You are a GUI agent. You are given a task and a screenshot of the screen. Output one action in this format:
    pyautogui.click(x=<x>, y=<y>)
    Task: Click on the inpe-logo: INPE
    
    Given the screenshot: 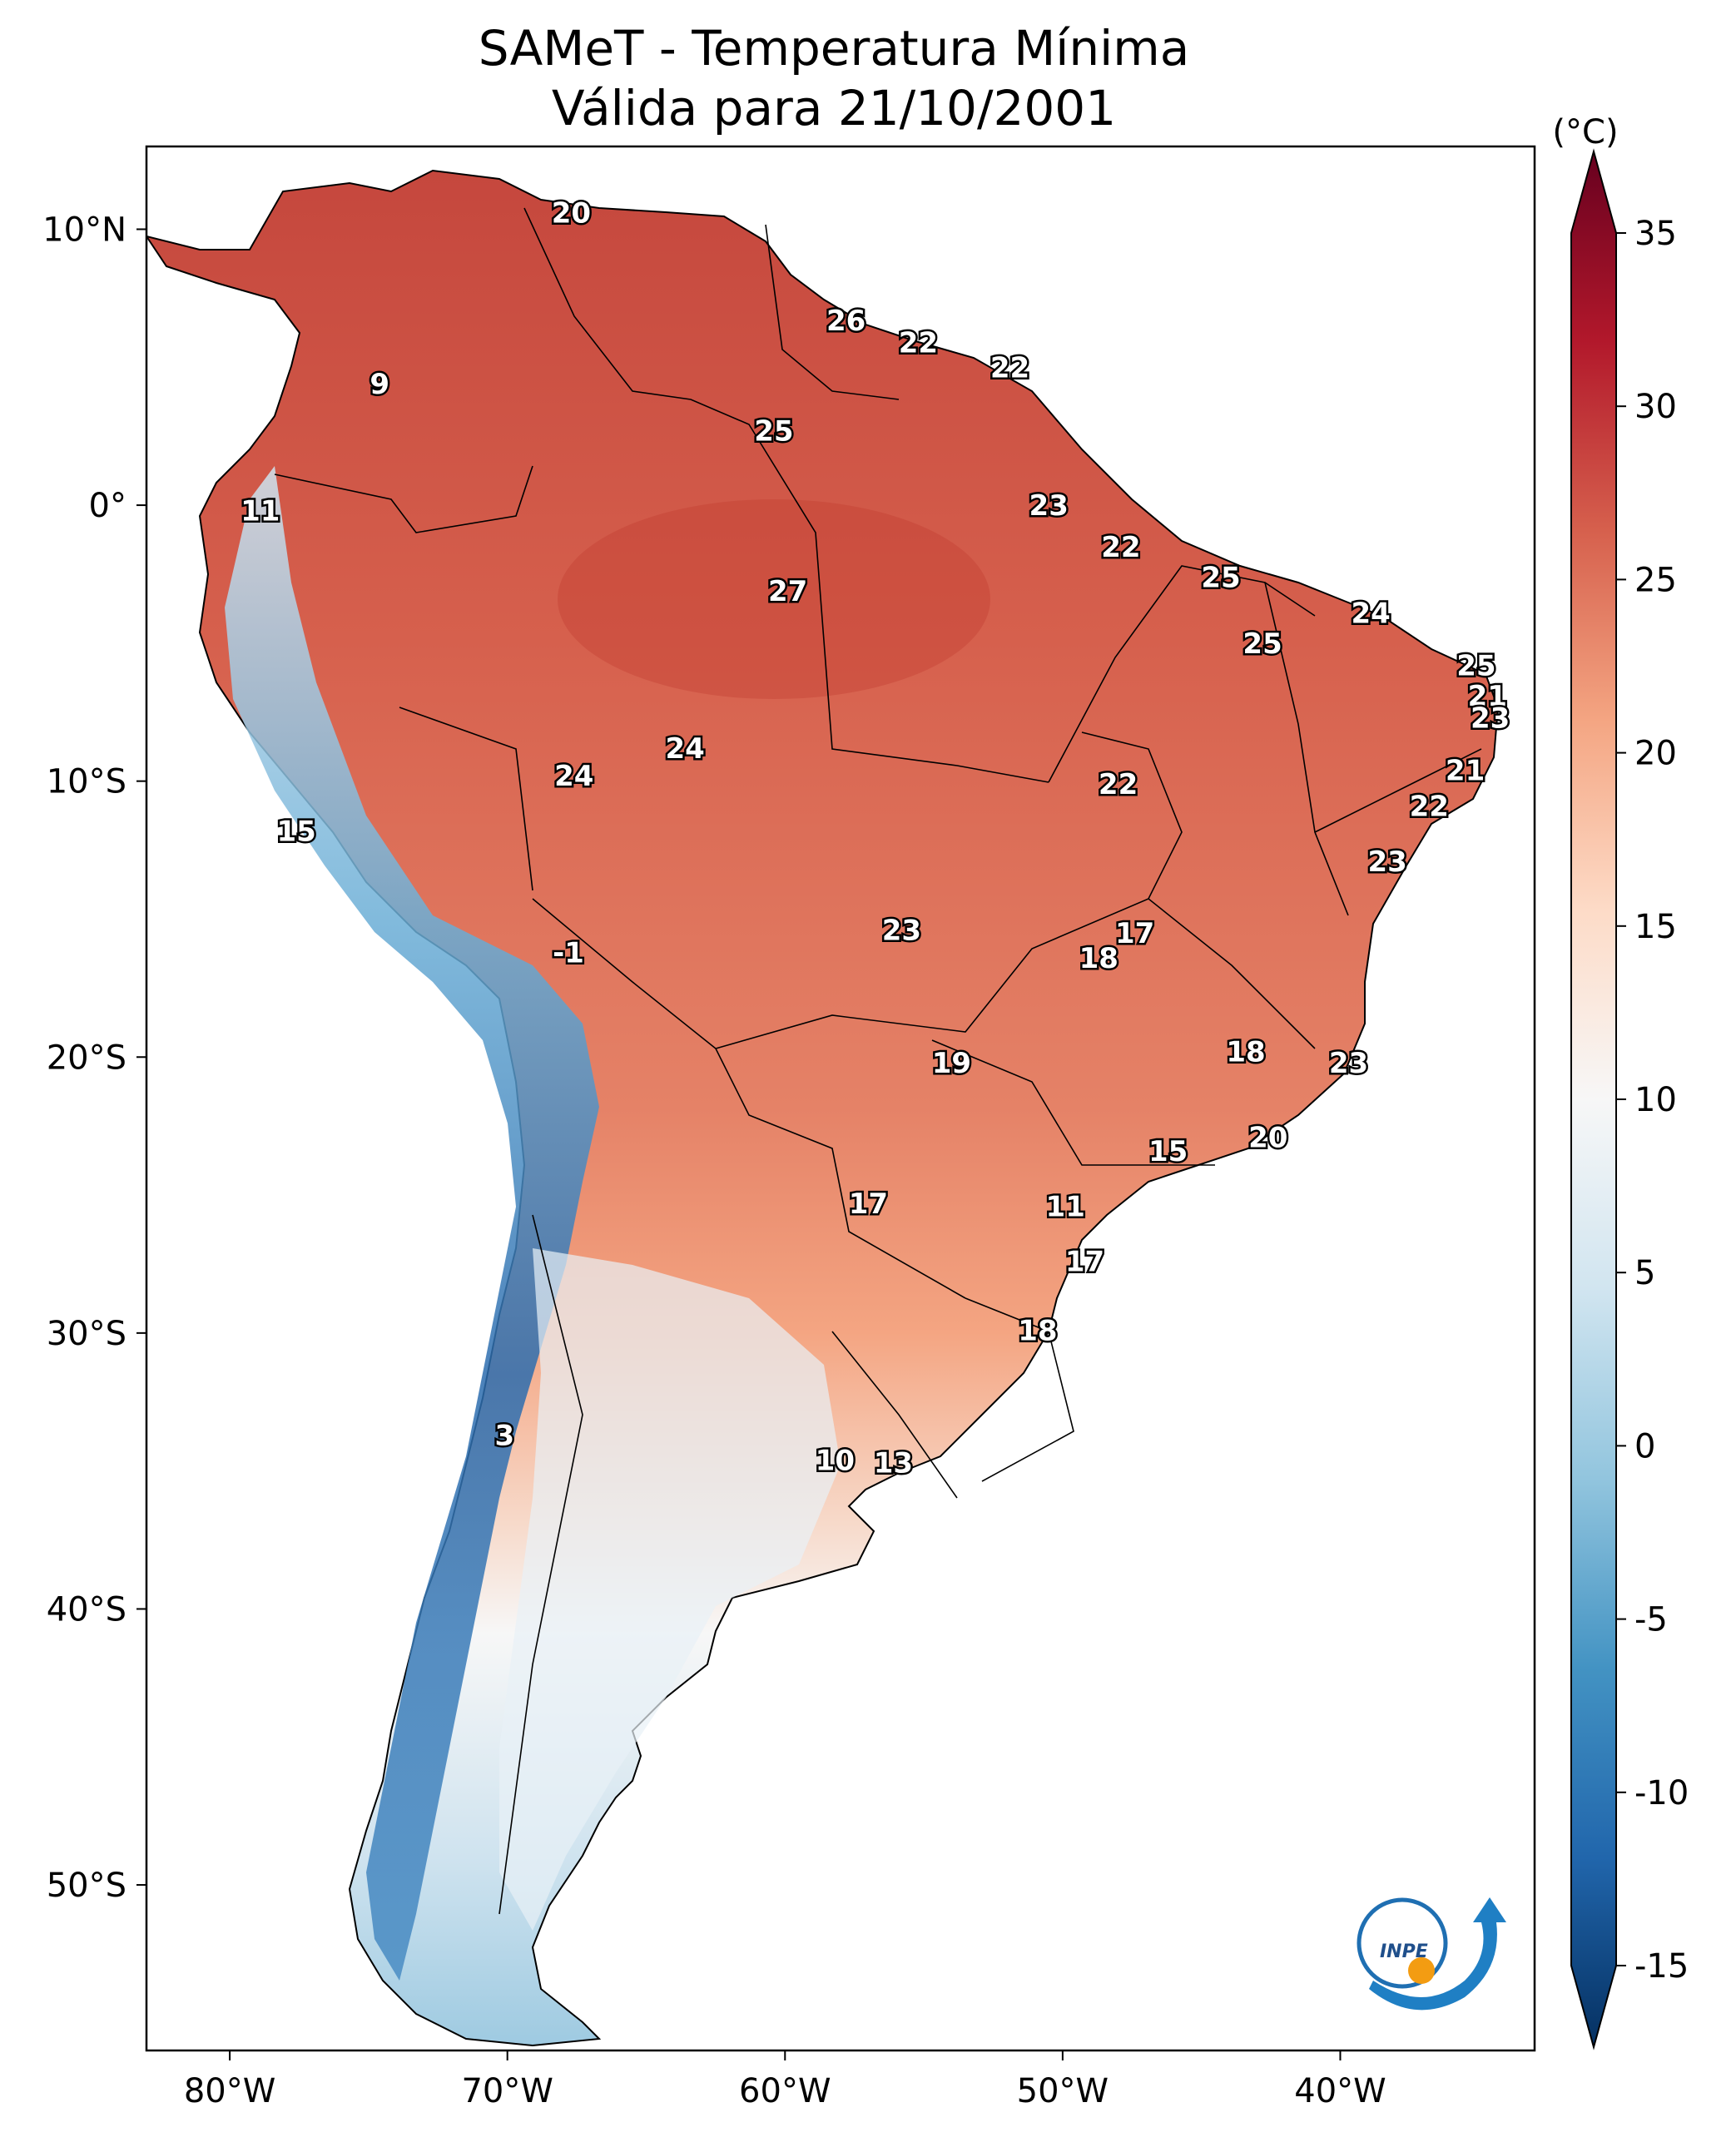 What is the action you would take?
    pyautogui.click(x=1431, y=1954)
    